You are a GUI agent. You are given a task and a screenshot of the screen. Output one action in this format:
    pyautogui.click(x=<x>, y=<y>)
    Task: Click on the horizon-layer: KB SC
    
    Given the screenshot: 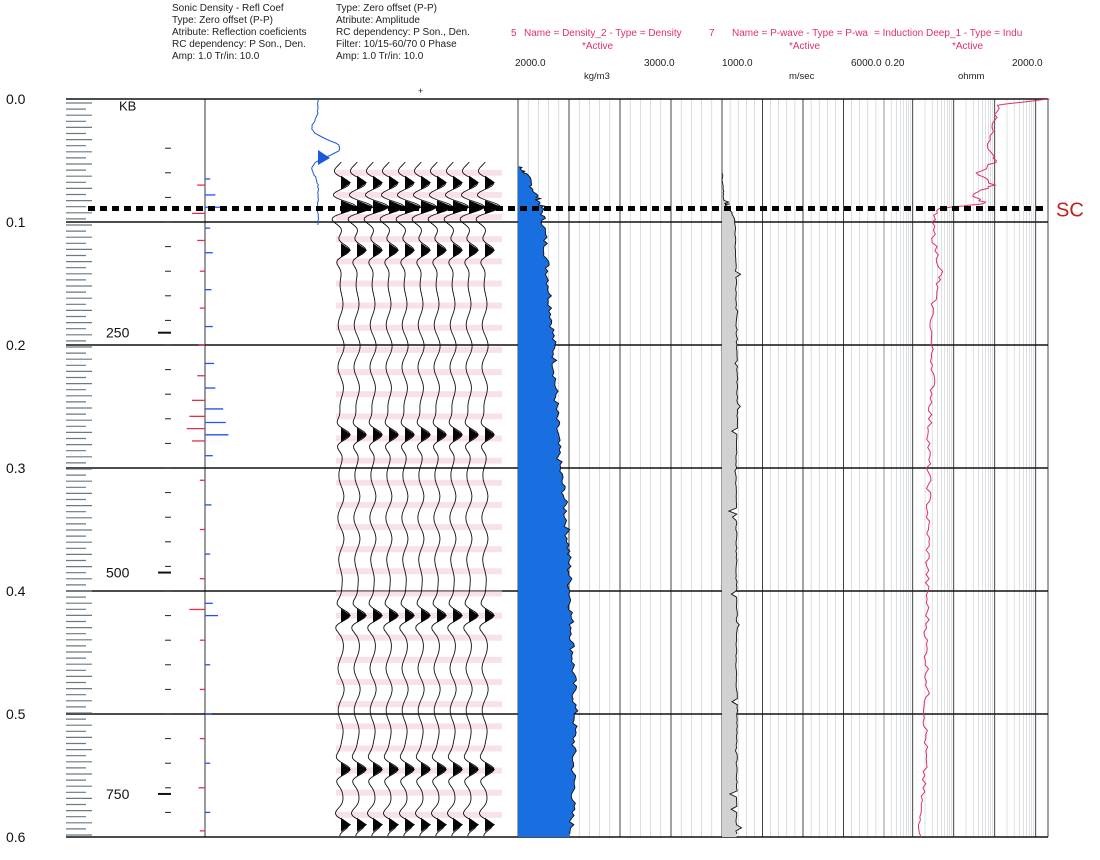 What is the action you would take?
    pyautogui.click(x=586, y=160)
    